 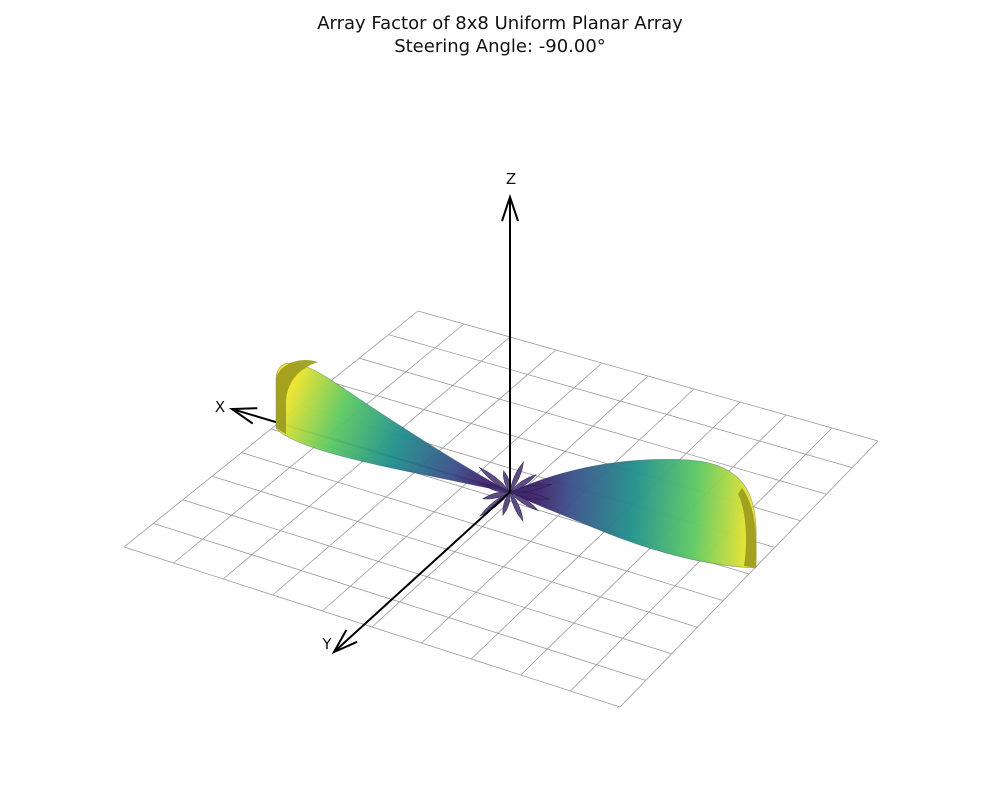 What do you see at coordinates (344, 642) in the screenshot?
I see `y-axis-arrow-head` at bounding box center [344, 642].